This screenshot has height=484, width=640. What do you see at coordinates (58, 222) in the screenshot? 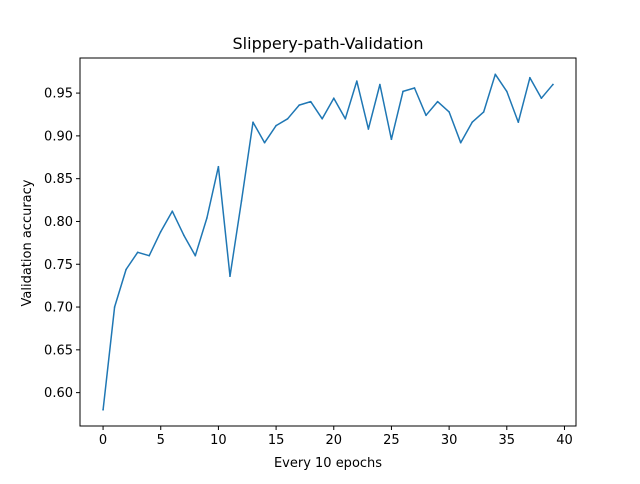
I see `y-tick-label: 0.80` at bounding box center [58, 222].